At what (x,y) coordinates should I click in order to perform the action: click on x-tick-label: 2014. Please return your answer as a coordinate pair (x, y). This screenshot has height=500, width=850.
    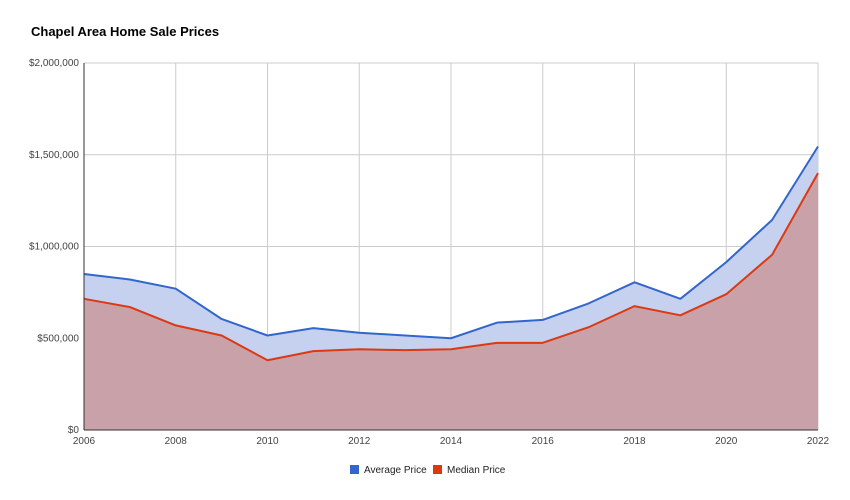
    Looking at the image, I should click on (451, 441).